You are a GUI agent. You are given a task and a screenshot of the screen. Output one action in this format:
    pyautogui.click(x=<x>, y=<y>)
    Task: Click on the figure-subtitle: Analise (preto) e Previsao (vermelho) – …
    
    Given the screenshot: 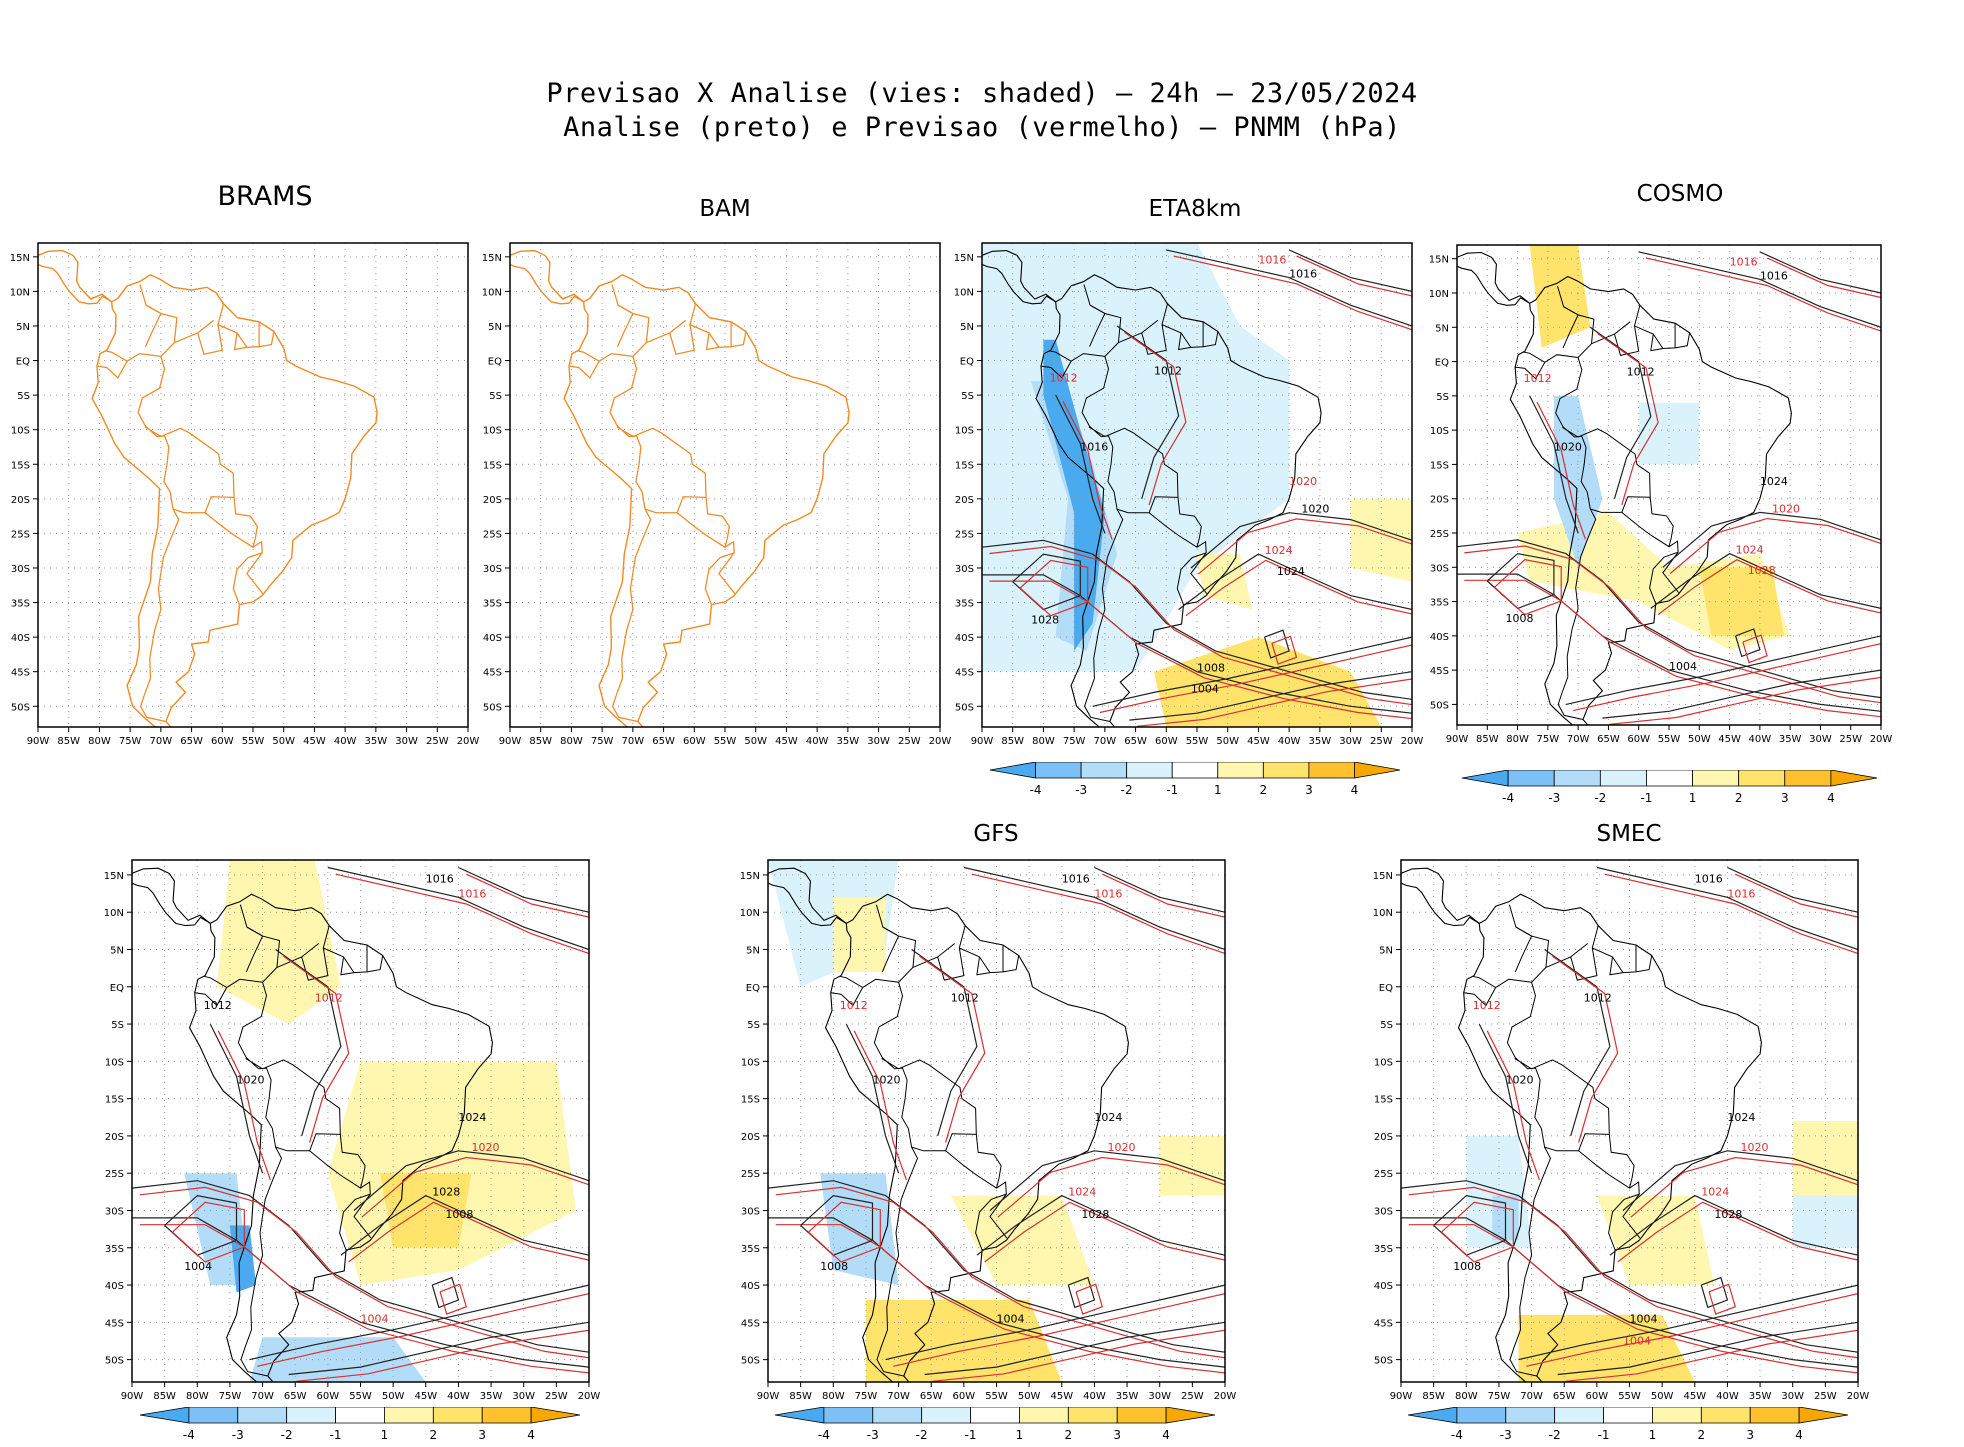 What is the action you would take?
    pyautogui.click(x=982, y=127)
    